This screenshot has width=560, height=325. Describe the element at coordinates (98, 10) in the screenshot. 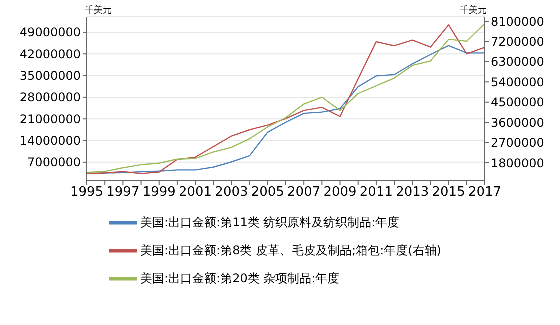

I see `y-axis-title: 千美元` at that location.